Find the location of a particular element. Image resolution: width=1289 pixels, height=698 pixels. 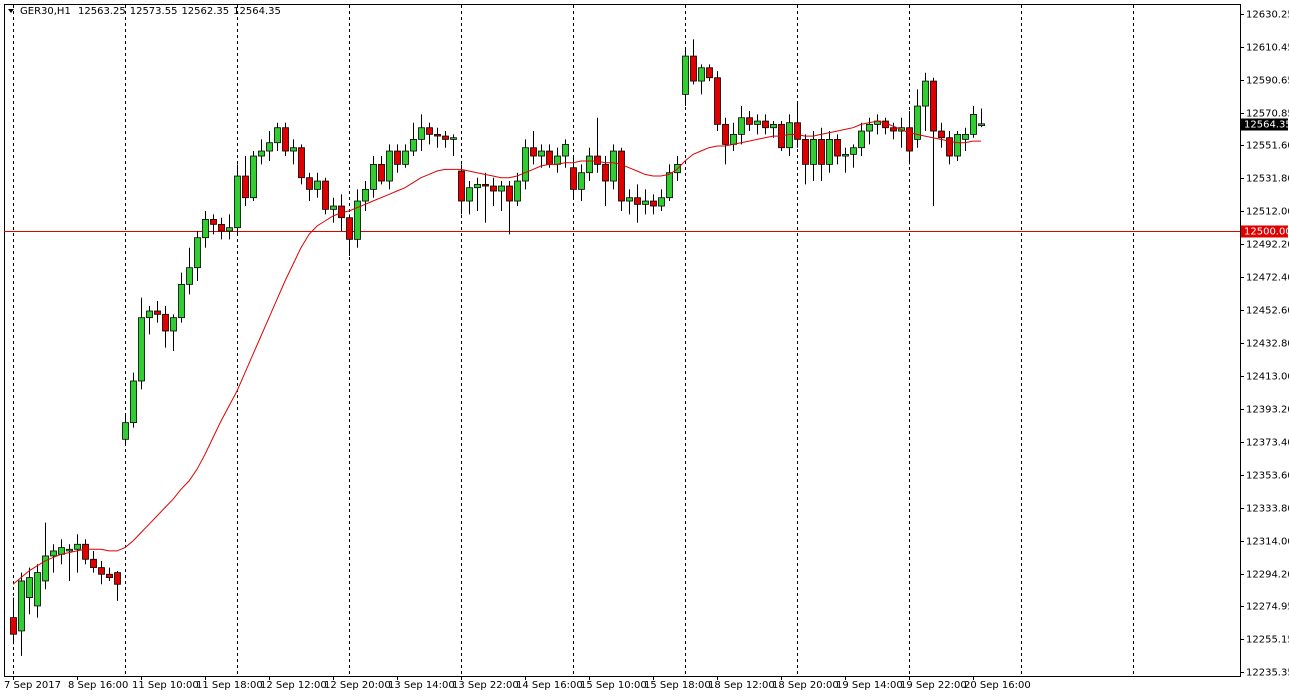

level-label: 12500.00 is located at coordinates (1266, 232).